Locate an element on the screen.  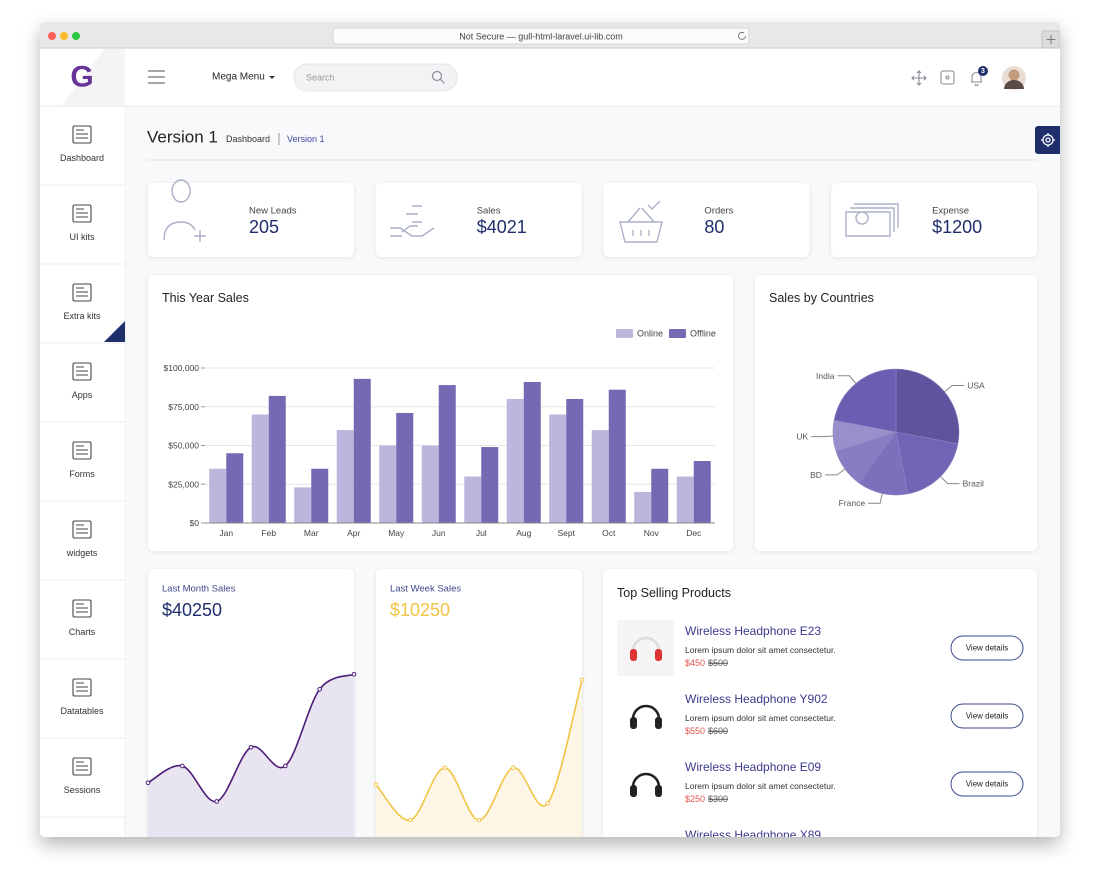
product-image is located at coordinates (645, 784).